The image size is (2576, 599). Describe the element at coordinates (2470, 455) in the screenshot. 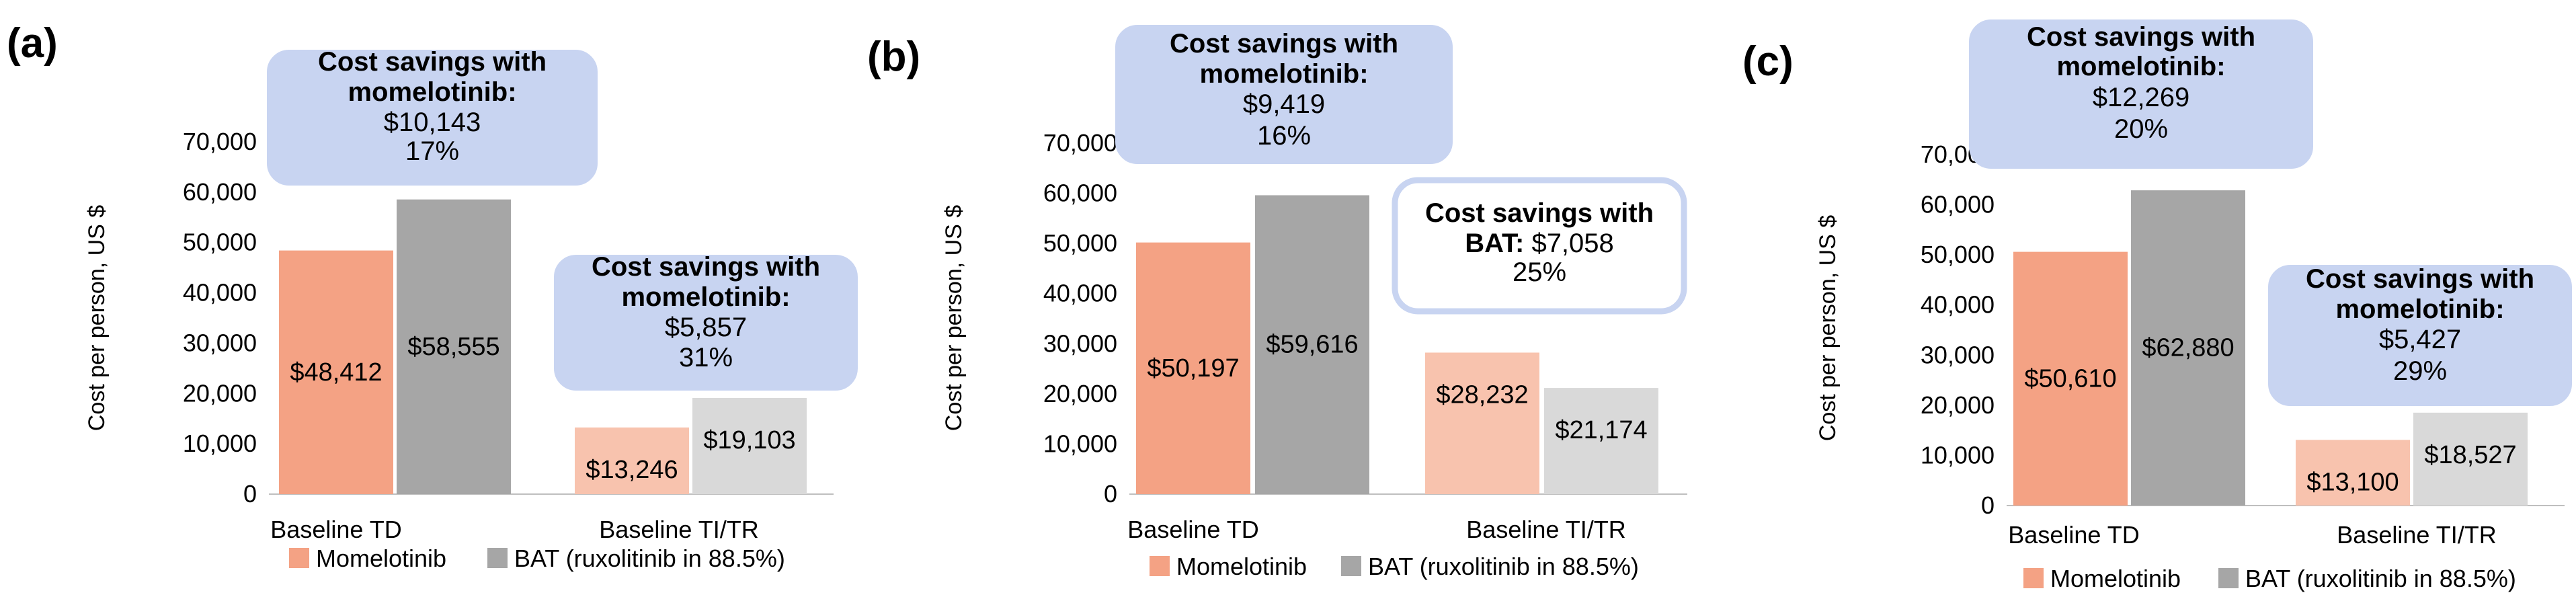

I see `data-label: $18,527` at that location.